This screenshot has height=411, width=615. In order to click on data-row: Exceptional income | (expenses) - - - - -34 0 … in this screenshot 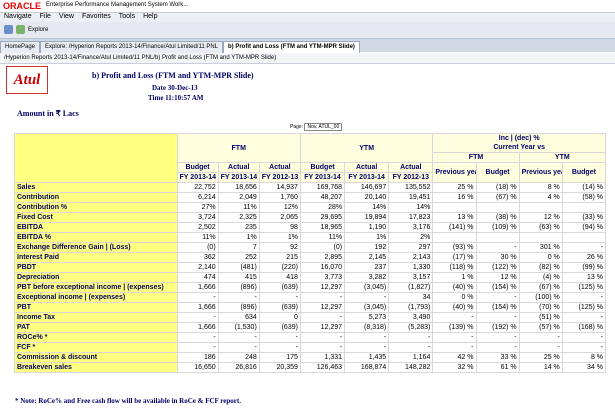, I will do `click(310, 297)`.